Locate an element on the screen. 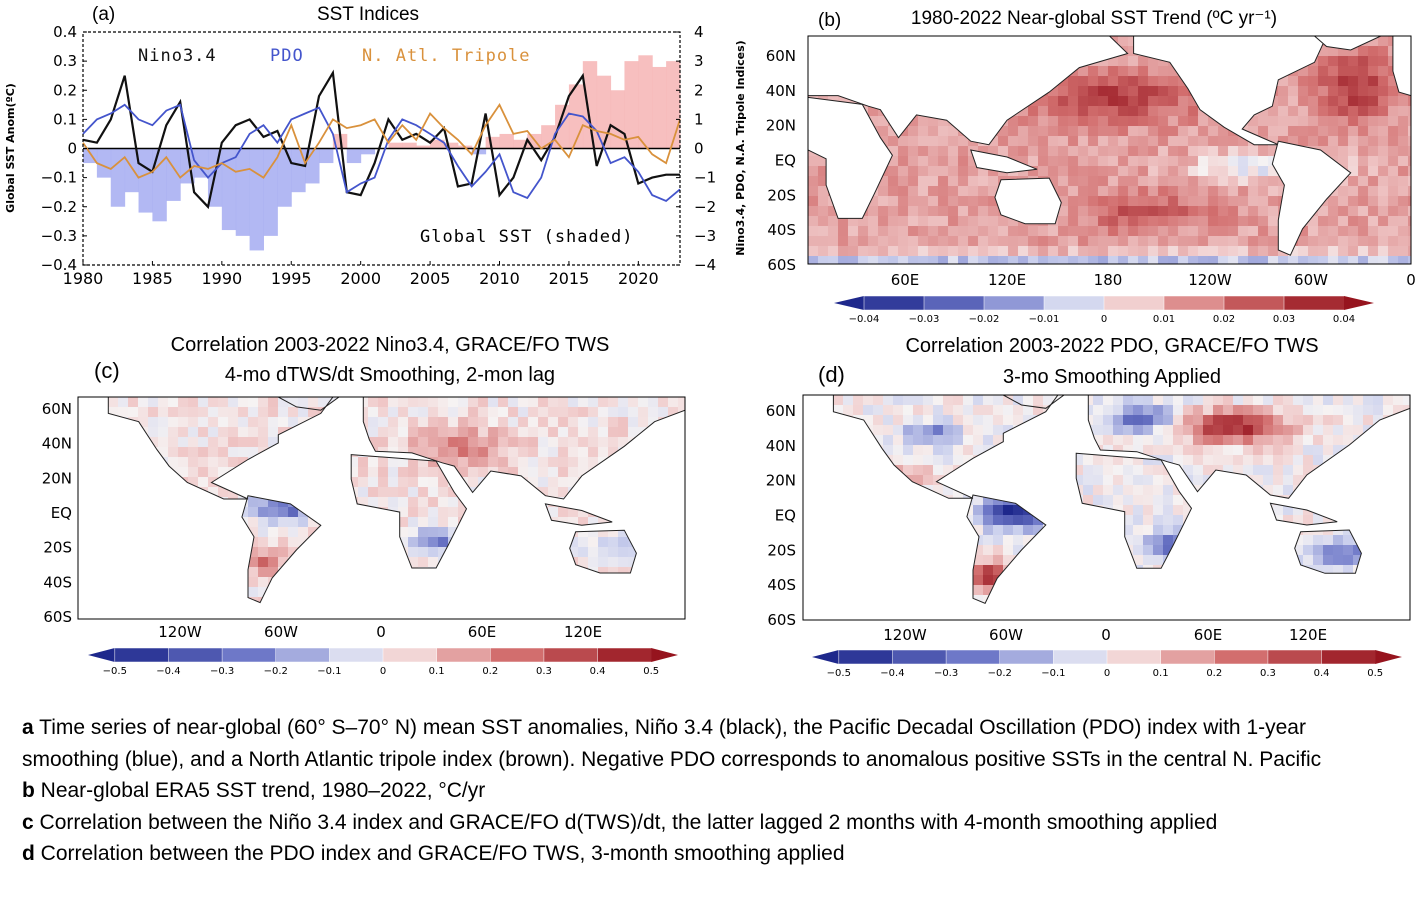 The width and height of the screenshot is (1416, 905). lat-tick: EQ is located at coordinates (61, 513).